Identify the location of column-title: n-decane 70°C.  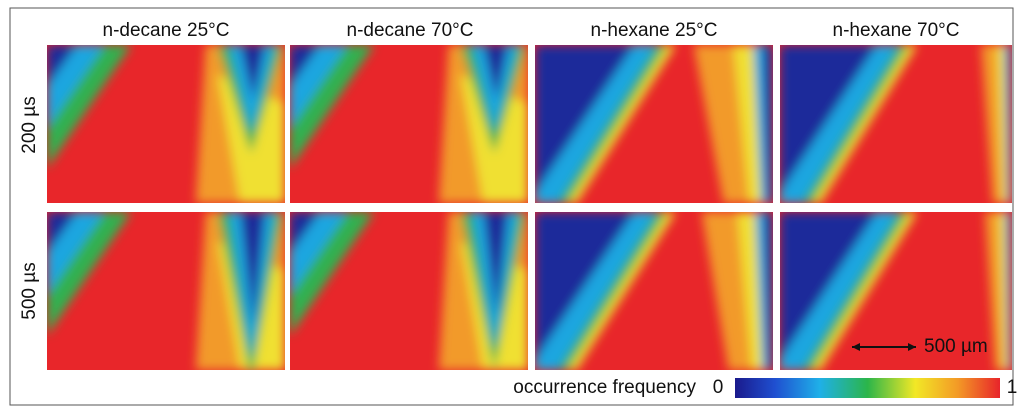
(410, 30).